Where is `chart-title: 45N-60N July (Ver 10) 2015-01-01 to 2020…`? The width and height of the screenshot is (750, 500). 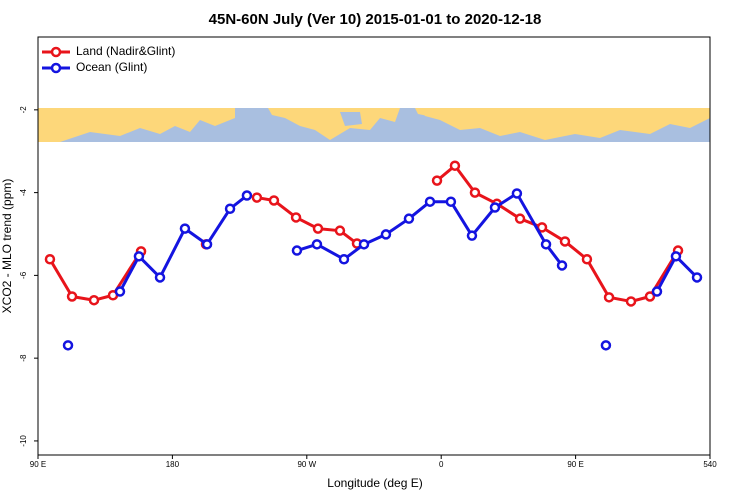
chart-title: 45N-60N July (Ver 10) 2015-01-01 to 2020… is located at coordinates (375, 19).